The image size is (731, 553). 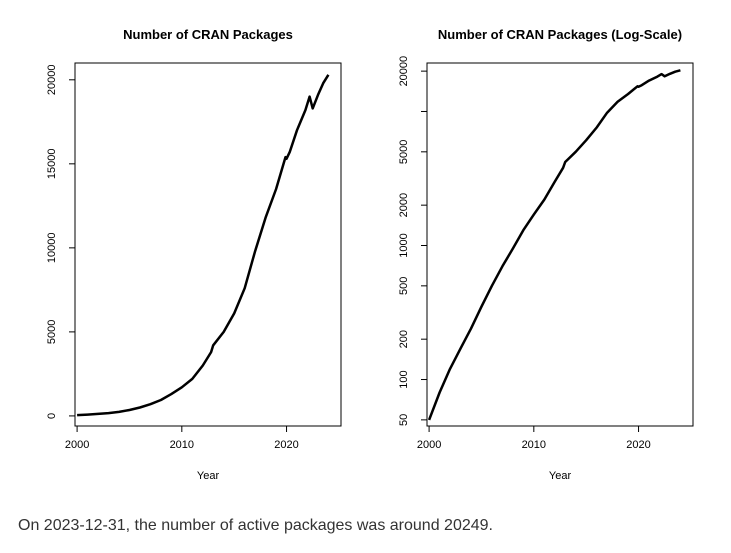 I want to click on linear-y-tick-label: 10000, so click(x=52, y=248).